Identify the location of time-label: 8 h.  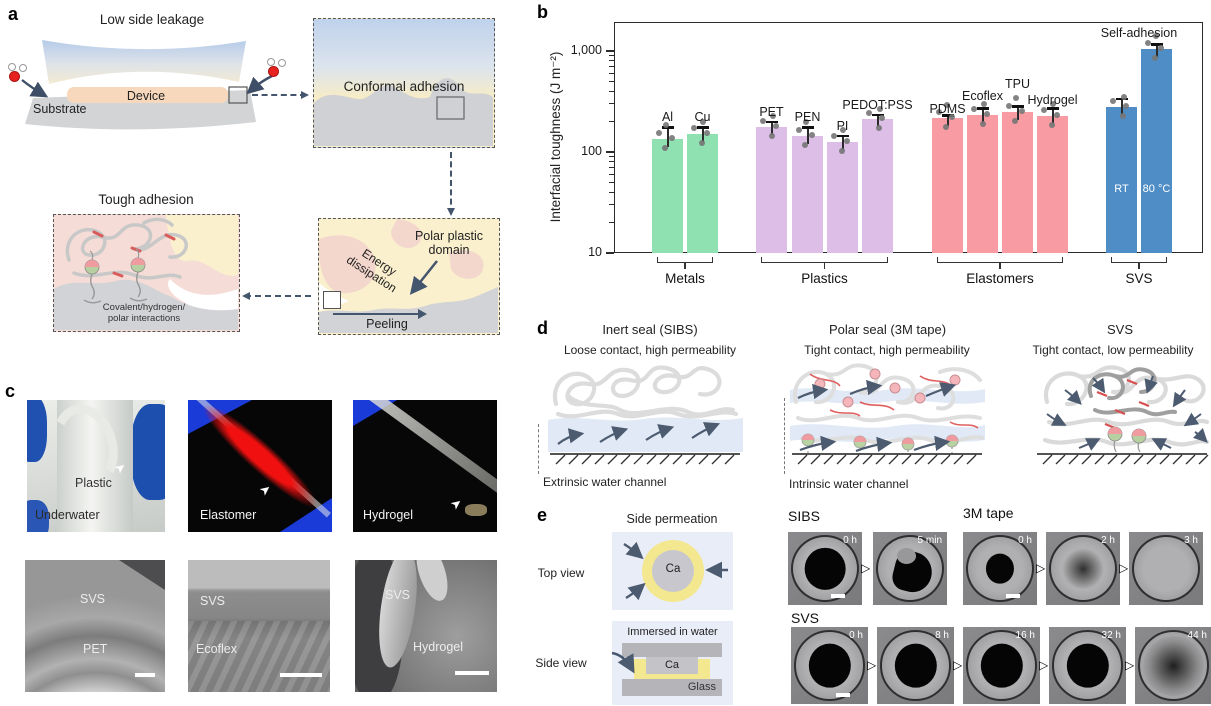
(942, 635).